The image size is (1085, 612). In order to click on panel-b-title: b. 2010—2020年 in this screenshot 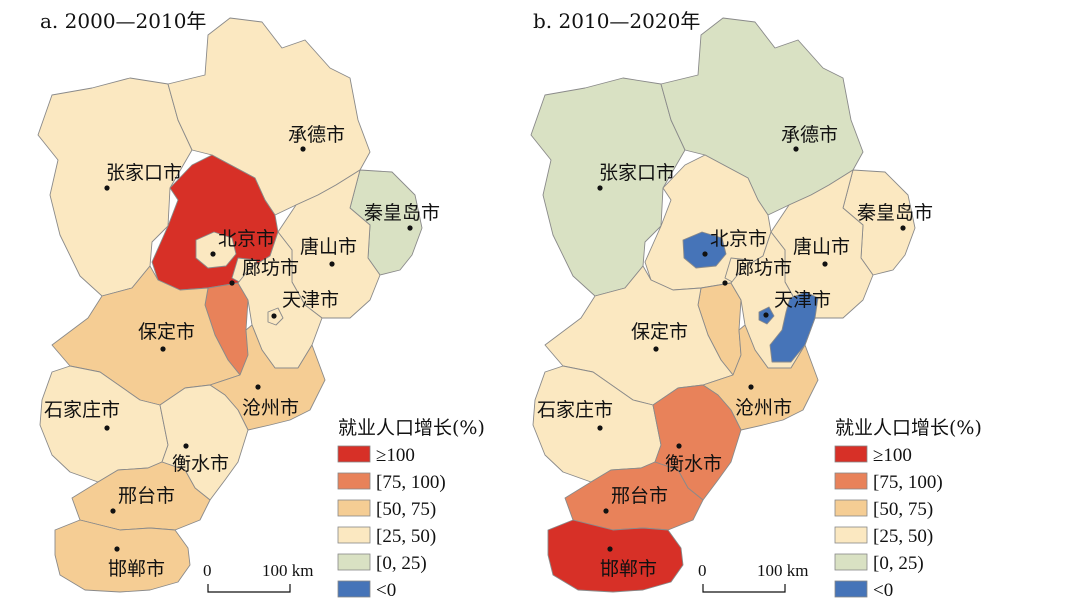, I will do `click(616, 21)`.